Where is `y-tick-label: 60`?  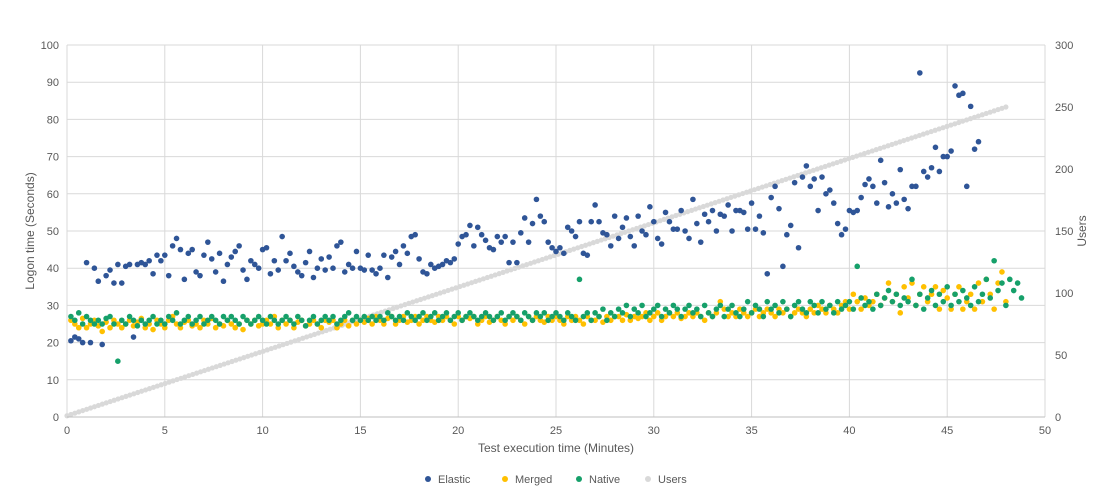 y-tick-label: 60 is located at coordinates (53, 195).